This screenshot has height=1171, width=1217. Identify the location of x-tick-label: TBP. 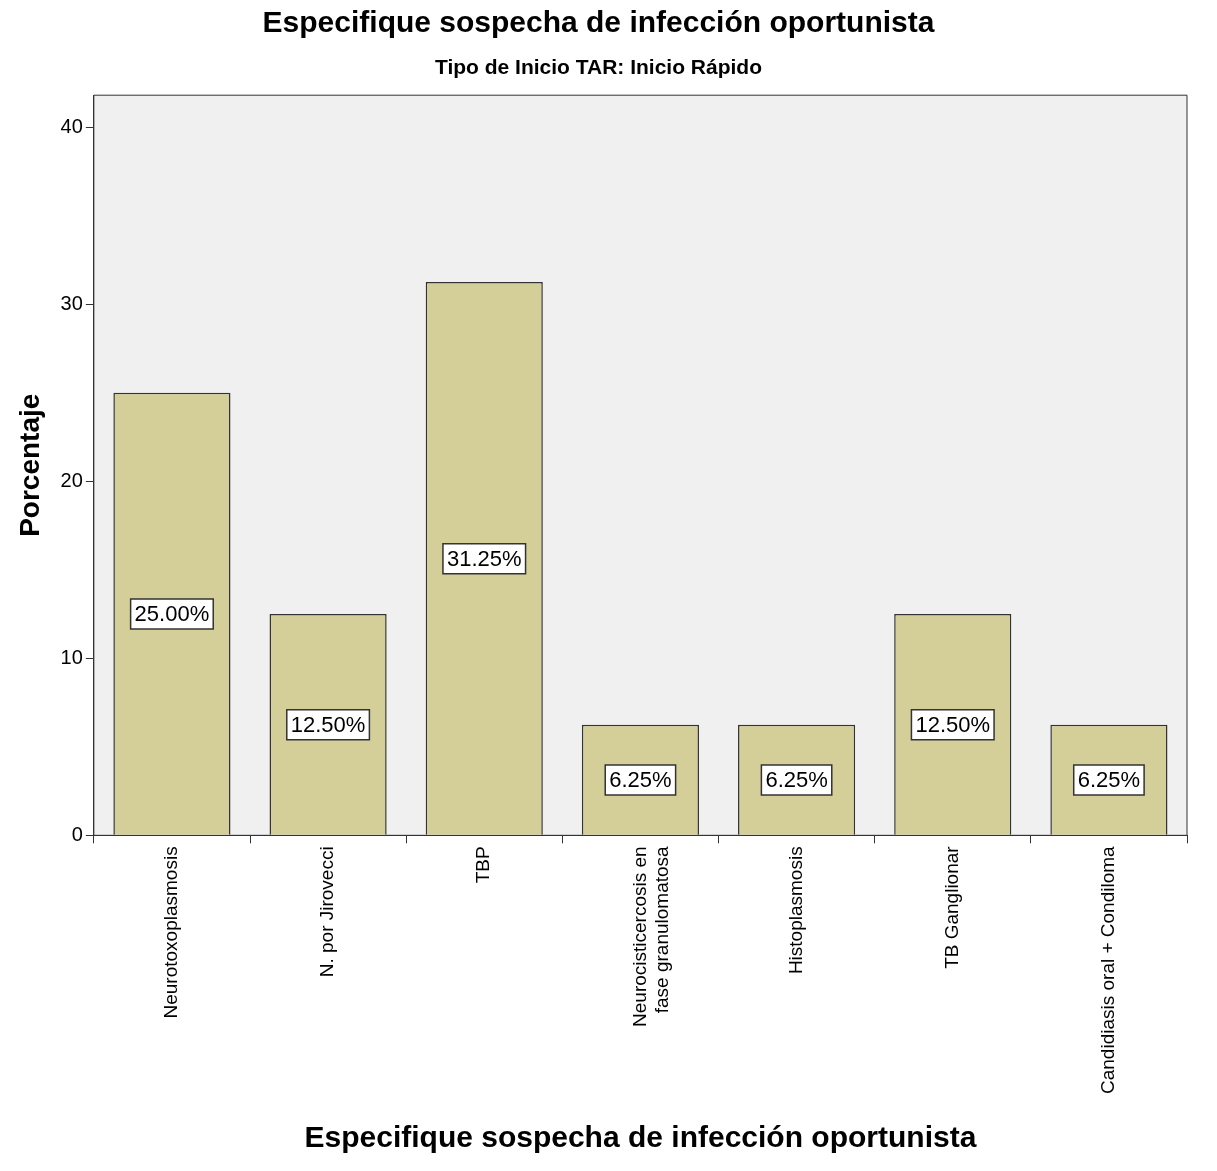
(483, 865).